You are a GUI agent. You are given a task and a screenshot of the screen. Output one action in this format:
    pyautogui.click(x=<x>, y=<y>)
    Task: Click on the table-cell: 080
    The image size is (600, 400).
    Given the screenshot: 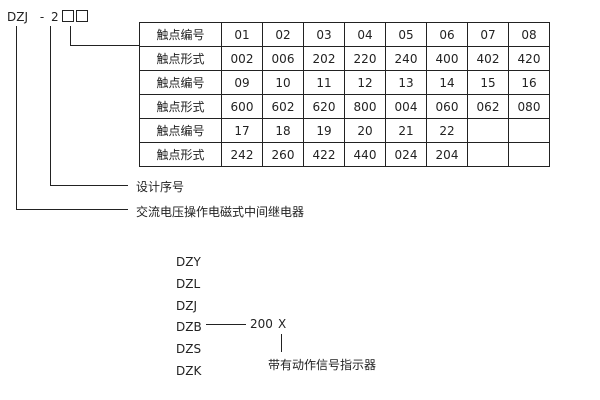 What is the action you would take?
    pyautogui.click(x=529, y=106)
    